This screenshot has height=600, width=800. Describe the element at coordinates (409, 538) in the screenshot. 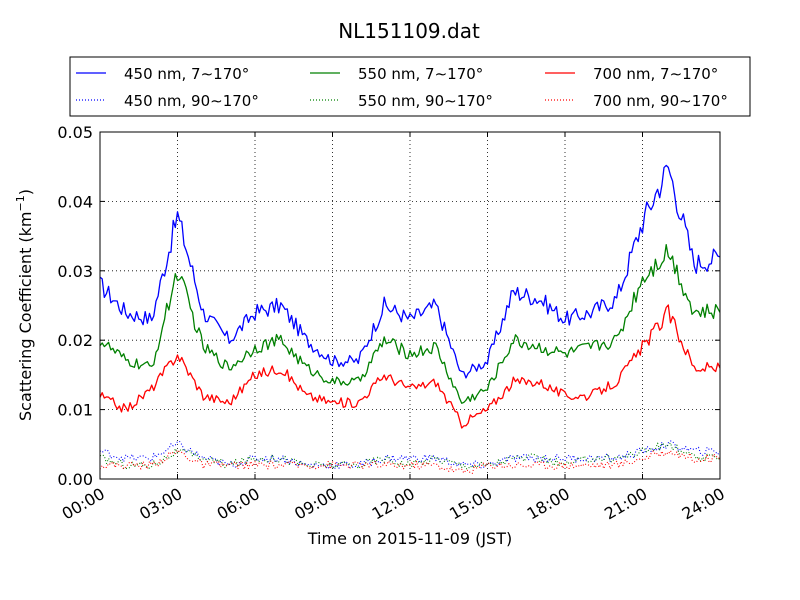

I see `x-axis-label: Time on 2015-11-09 (JST)` at that location.